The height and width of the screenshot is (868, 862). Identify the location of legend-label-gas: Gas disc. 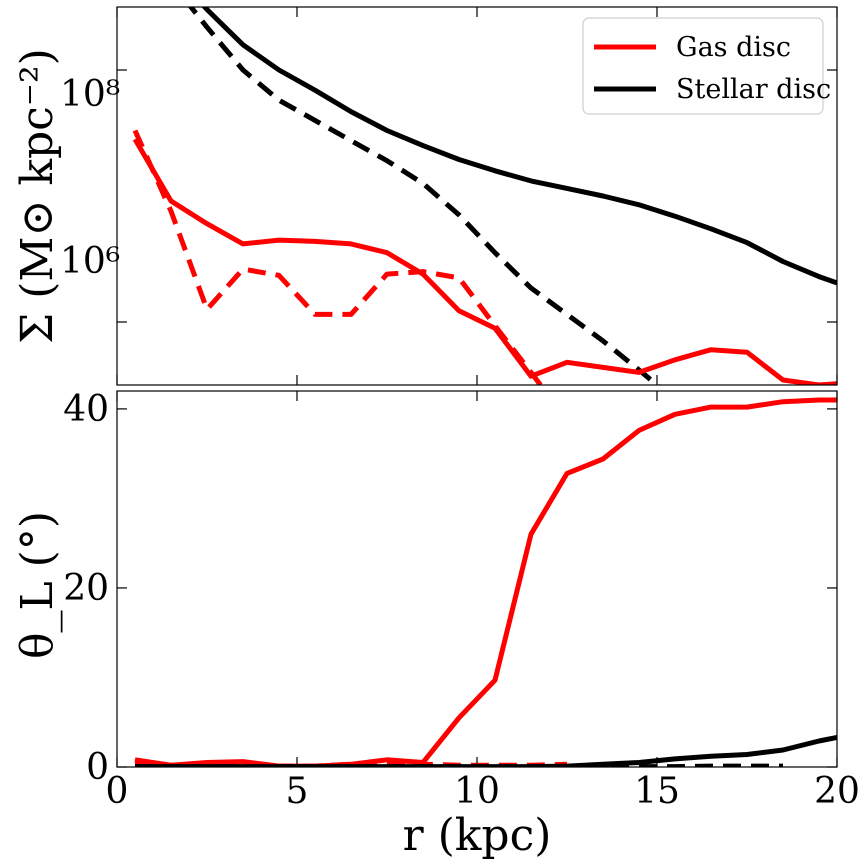
(733, 47).